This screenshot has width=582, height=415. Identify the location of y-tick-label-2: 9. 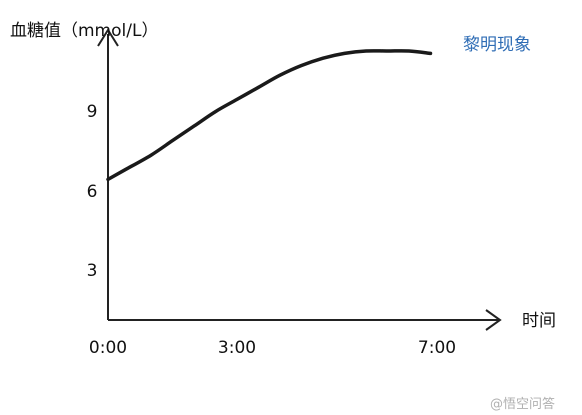
(92, 112).